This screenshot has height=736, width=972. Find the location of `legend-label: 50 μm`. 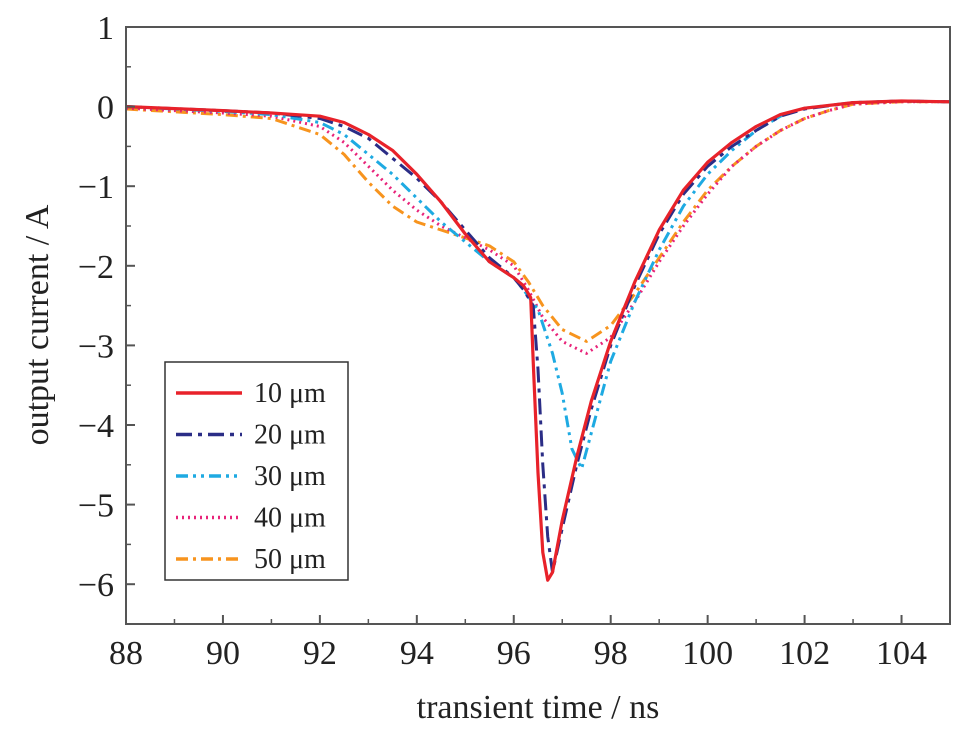

legend-label: 50 μm is located at coordinates (290, 559).